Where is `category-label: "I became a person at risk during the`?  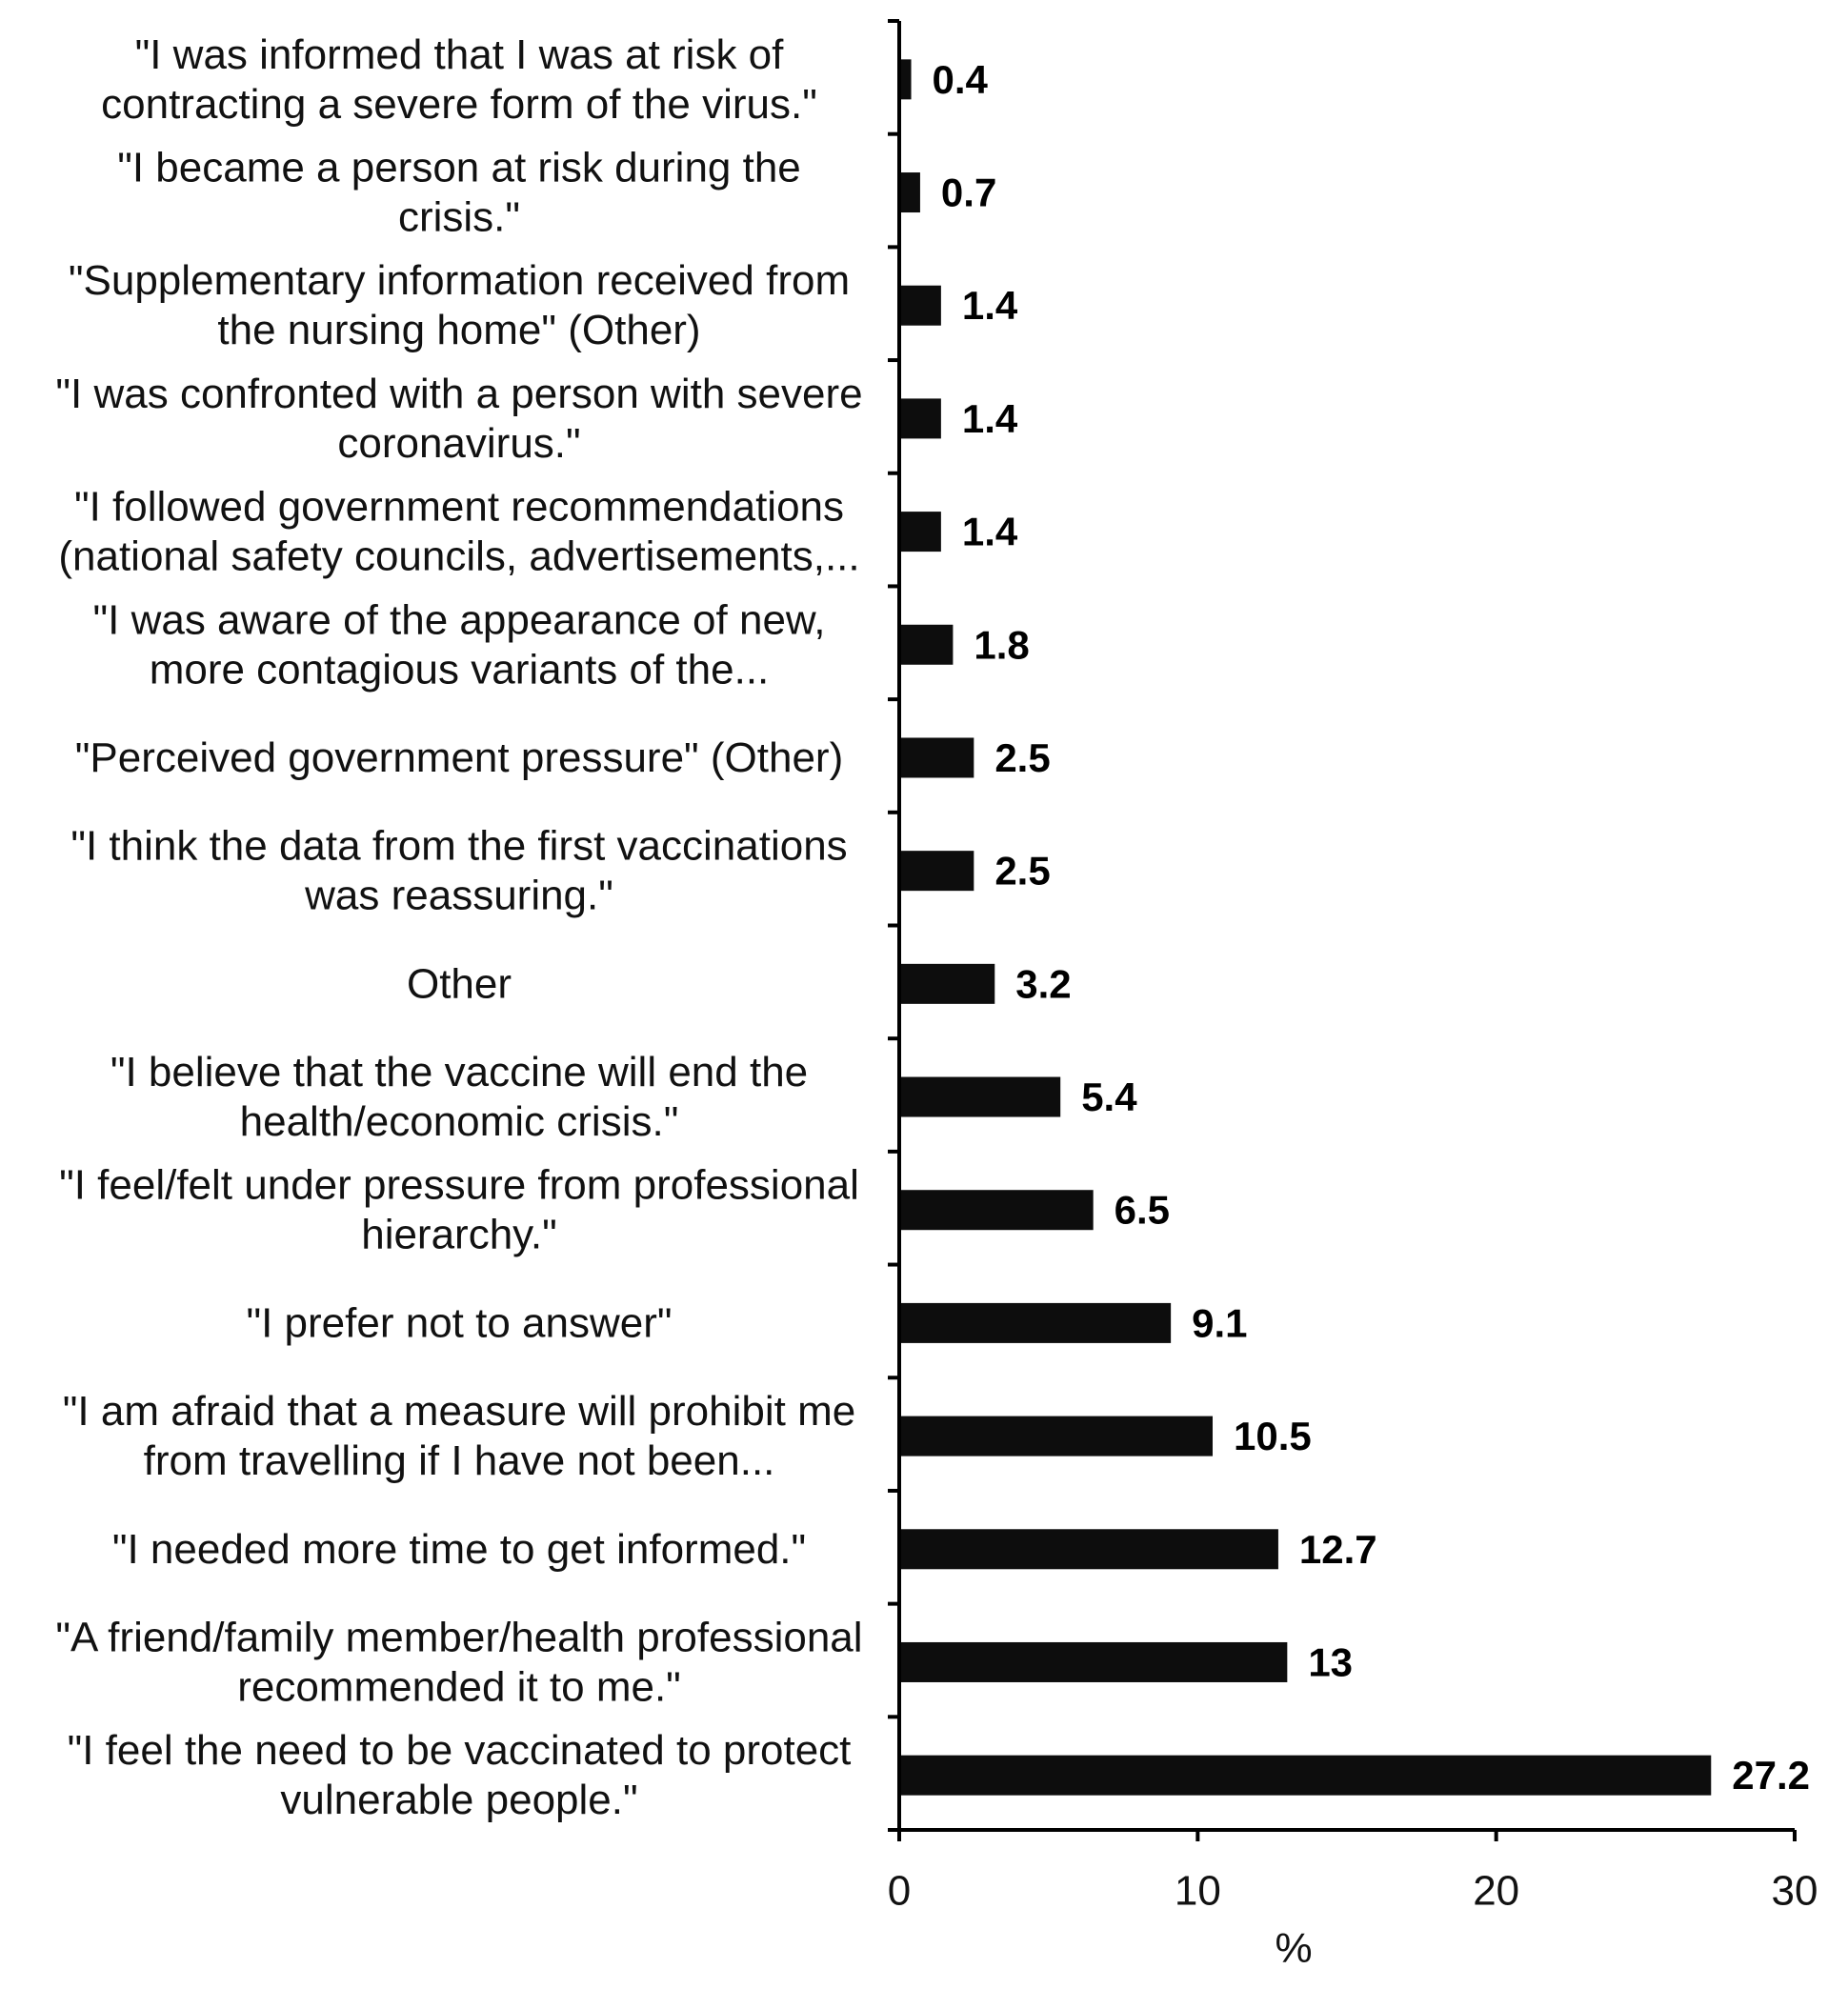
category-label: "I became a person at risk during the is located at coordinates (459, 168).